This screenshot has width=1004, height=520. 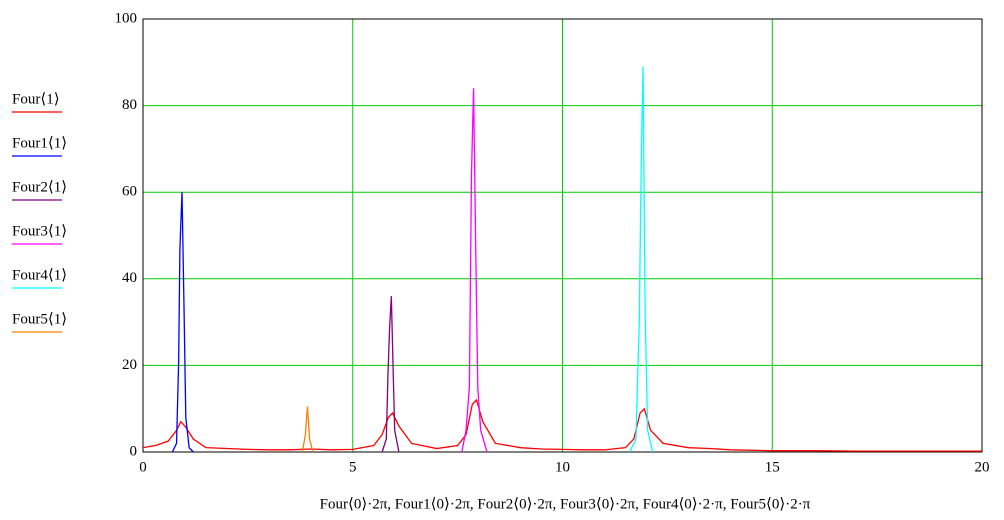 I want to click on legend-label: Four5⟨1⟩, so click(x=39, y=319).